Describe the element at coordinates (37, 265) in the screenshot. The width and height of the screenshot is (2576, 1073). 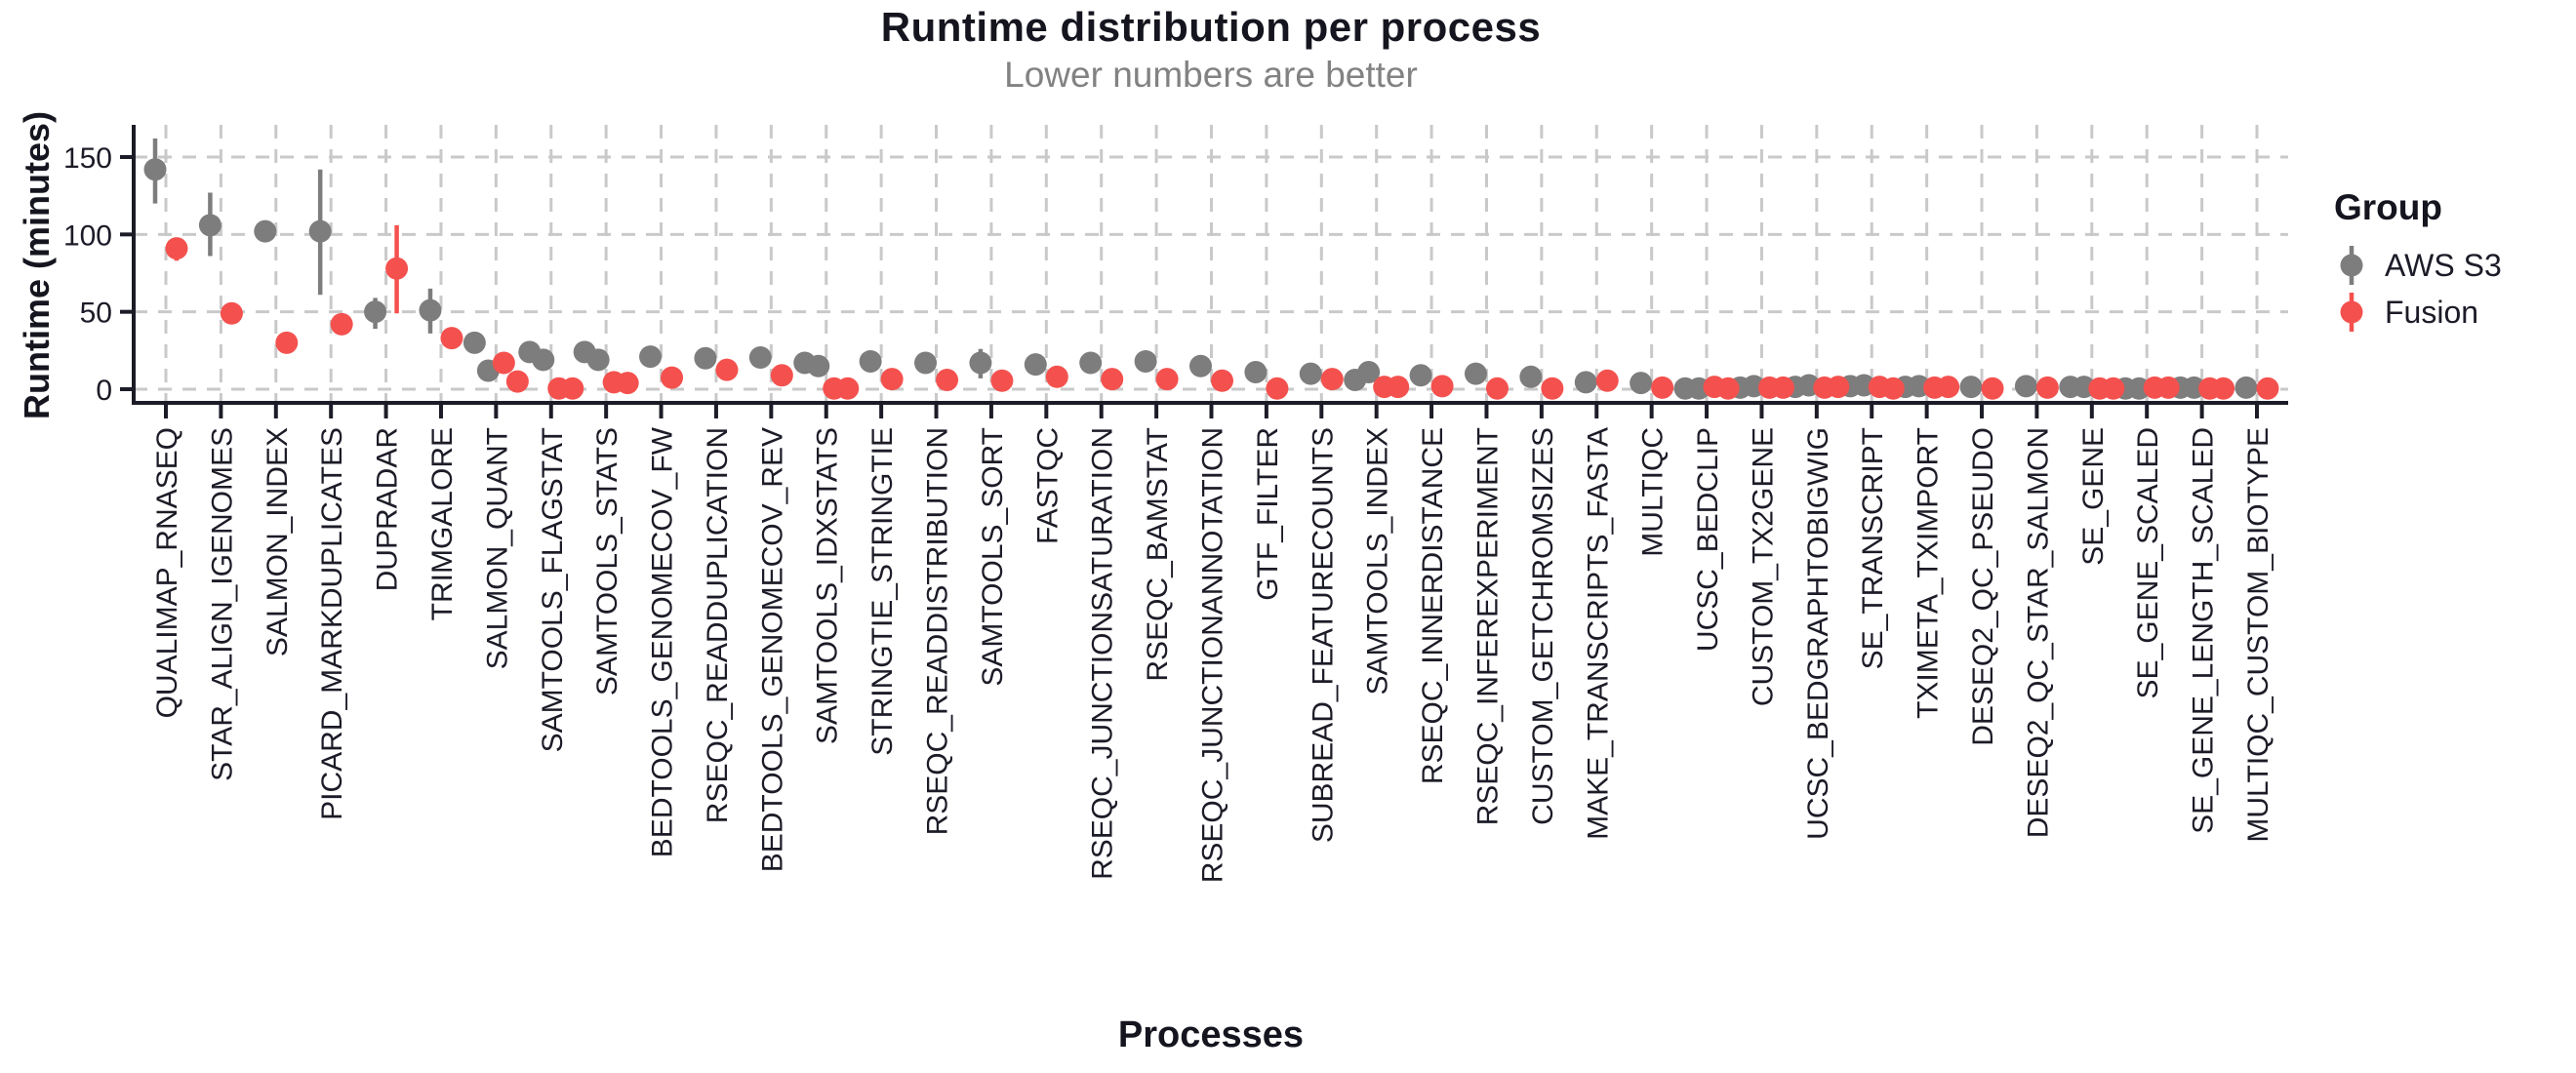
I see `y-axis-title: Runtime (minutes)` at that location.